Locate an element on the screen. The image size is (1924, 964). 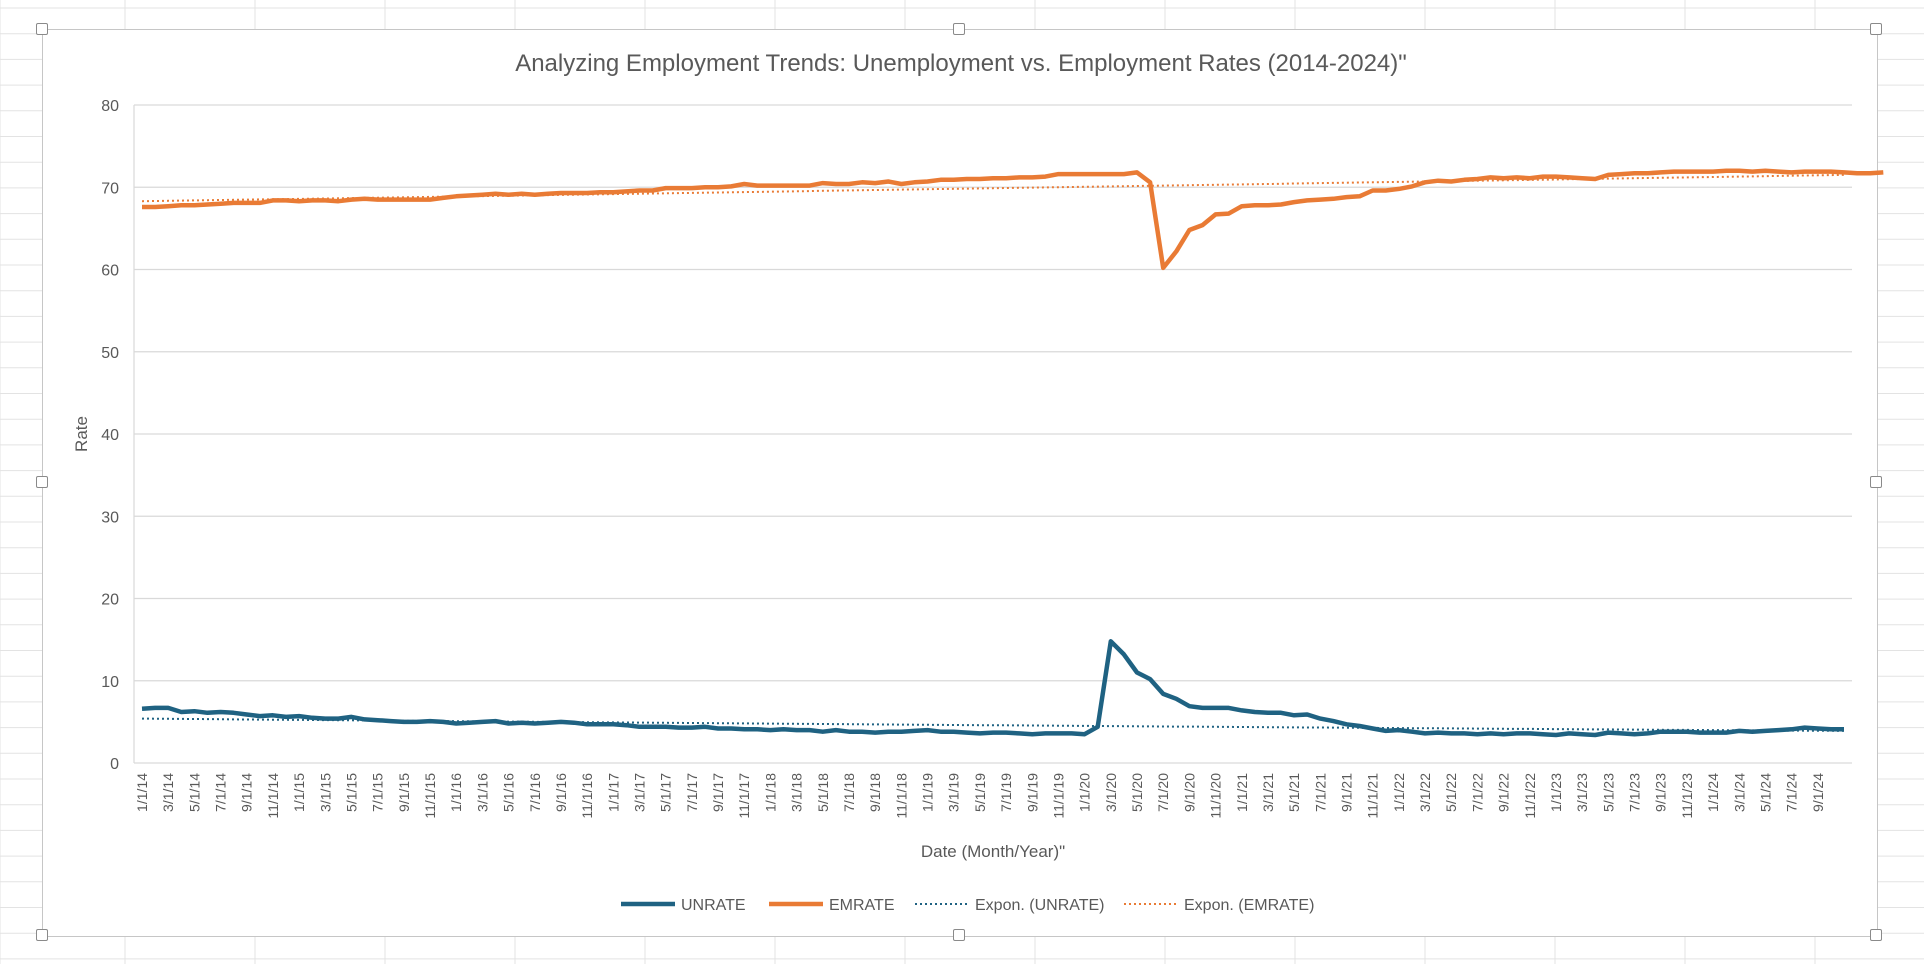
x-tick-label: 7/1/14 is located at coordinates (221, 792).